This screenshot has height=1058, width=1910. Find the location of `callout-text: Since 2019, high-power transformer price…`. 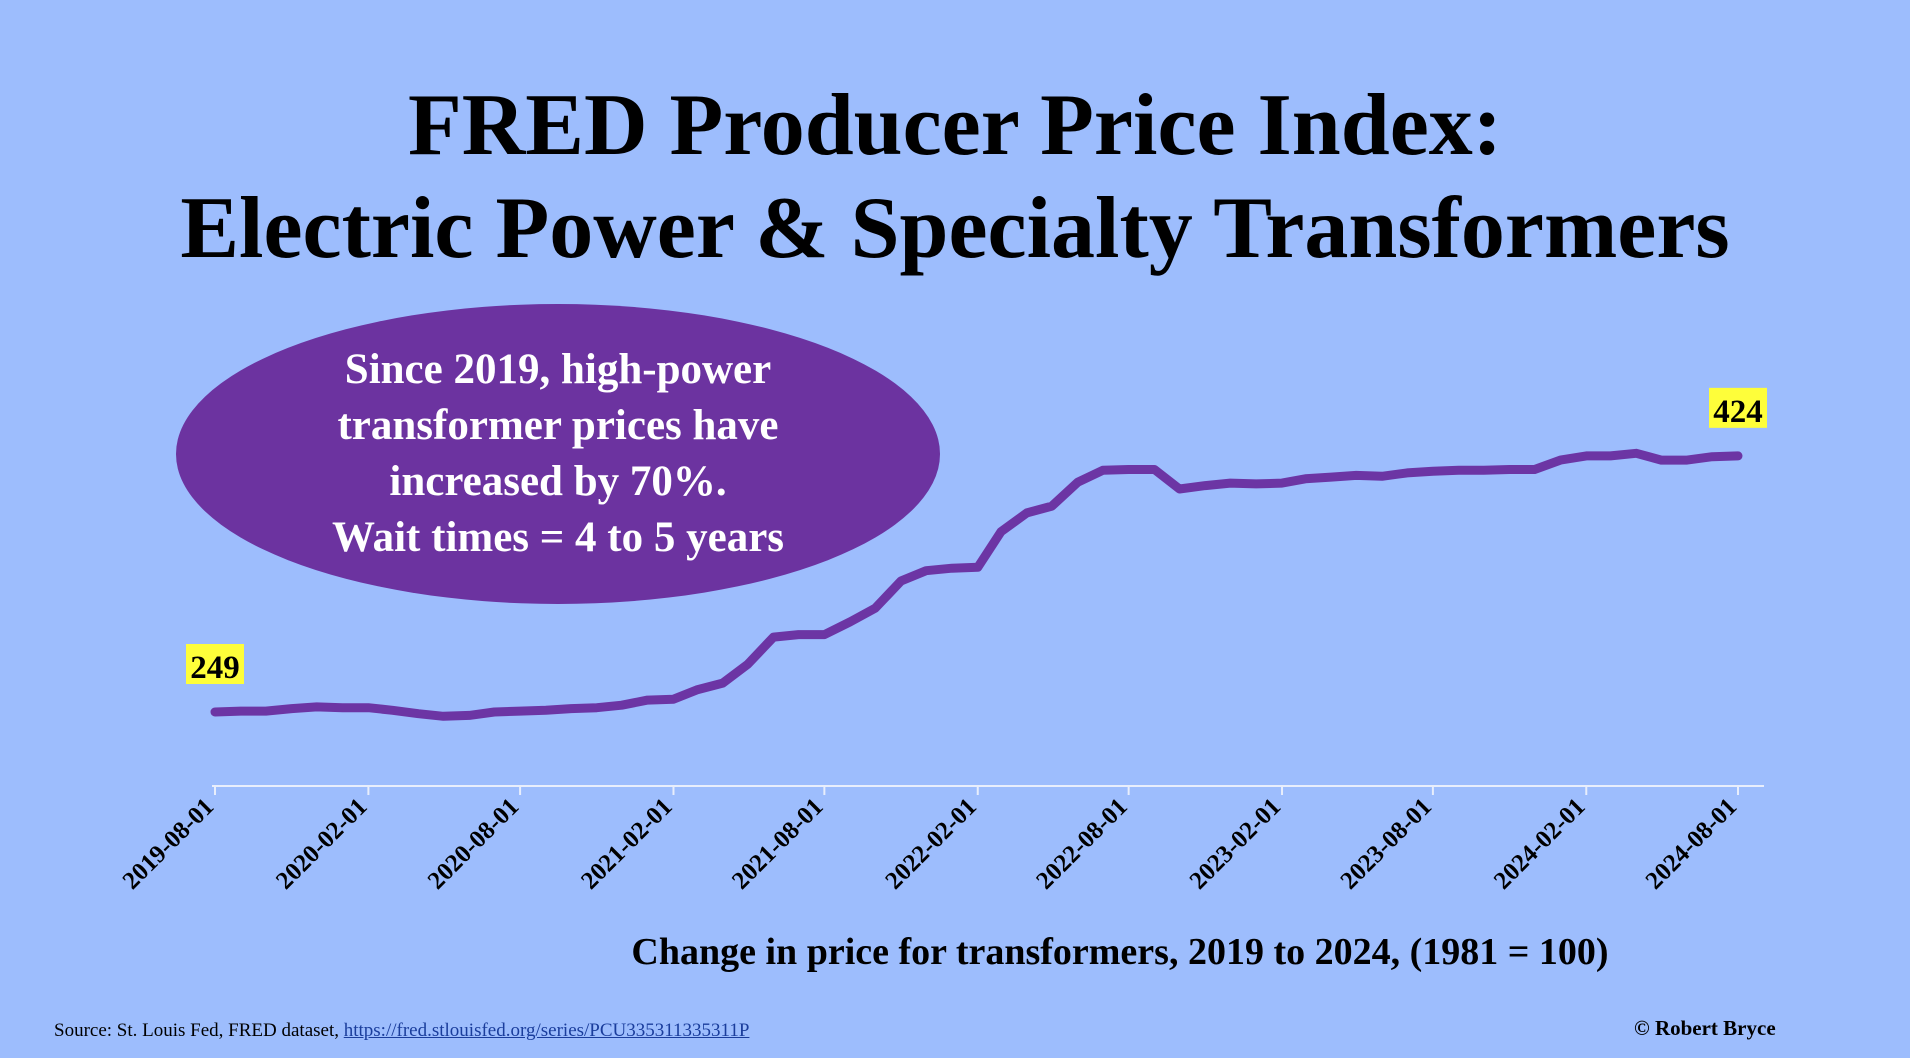

callout-text: Since 2019, high-power transformer price… is located at coordinates (558, 454).